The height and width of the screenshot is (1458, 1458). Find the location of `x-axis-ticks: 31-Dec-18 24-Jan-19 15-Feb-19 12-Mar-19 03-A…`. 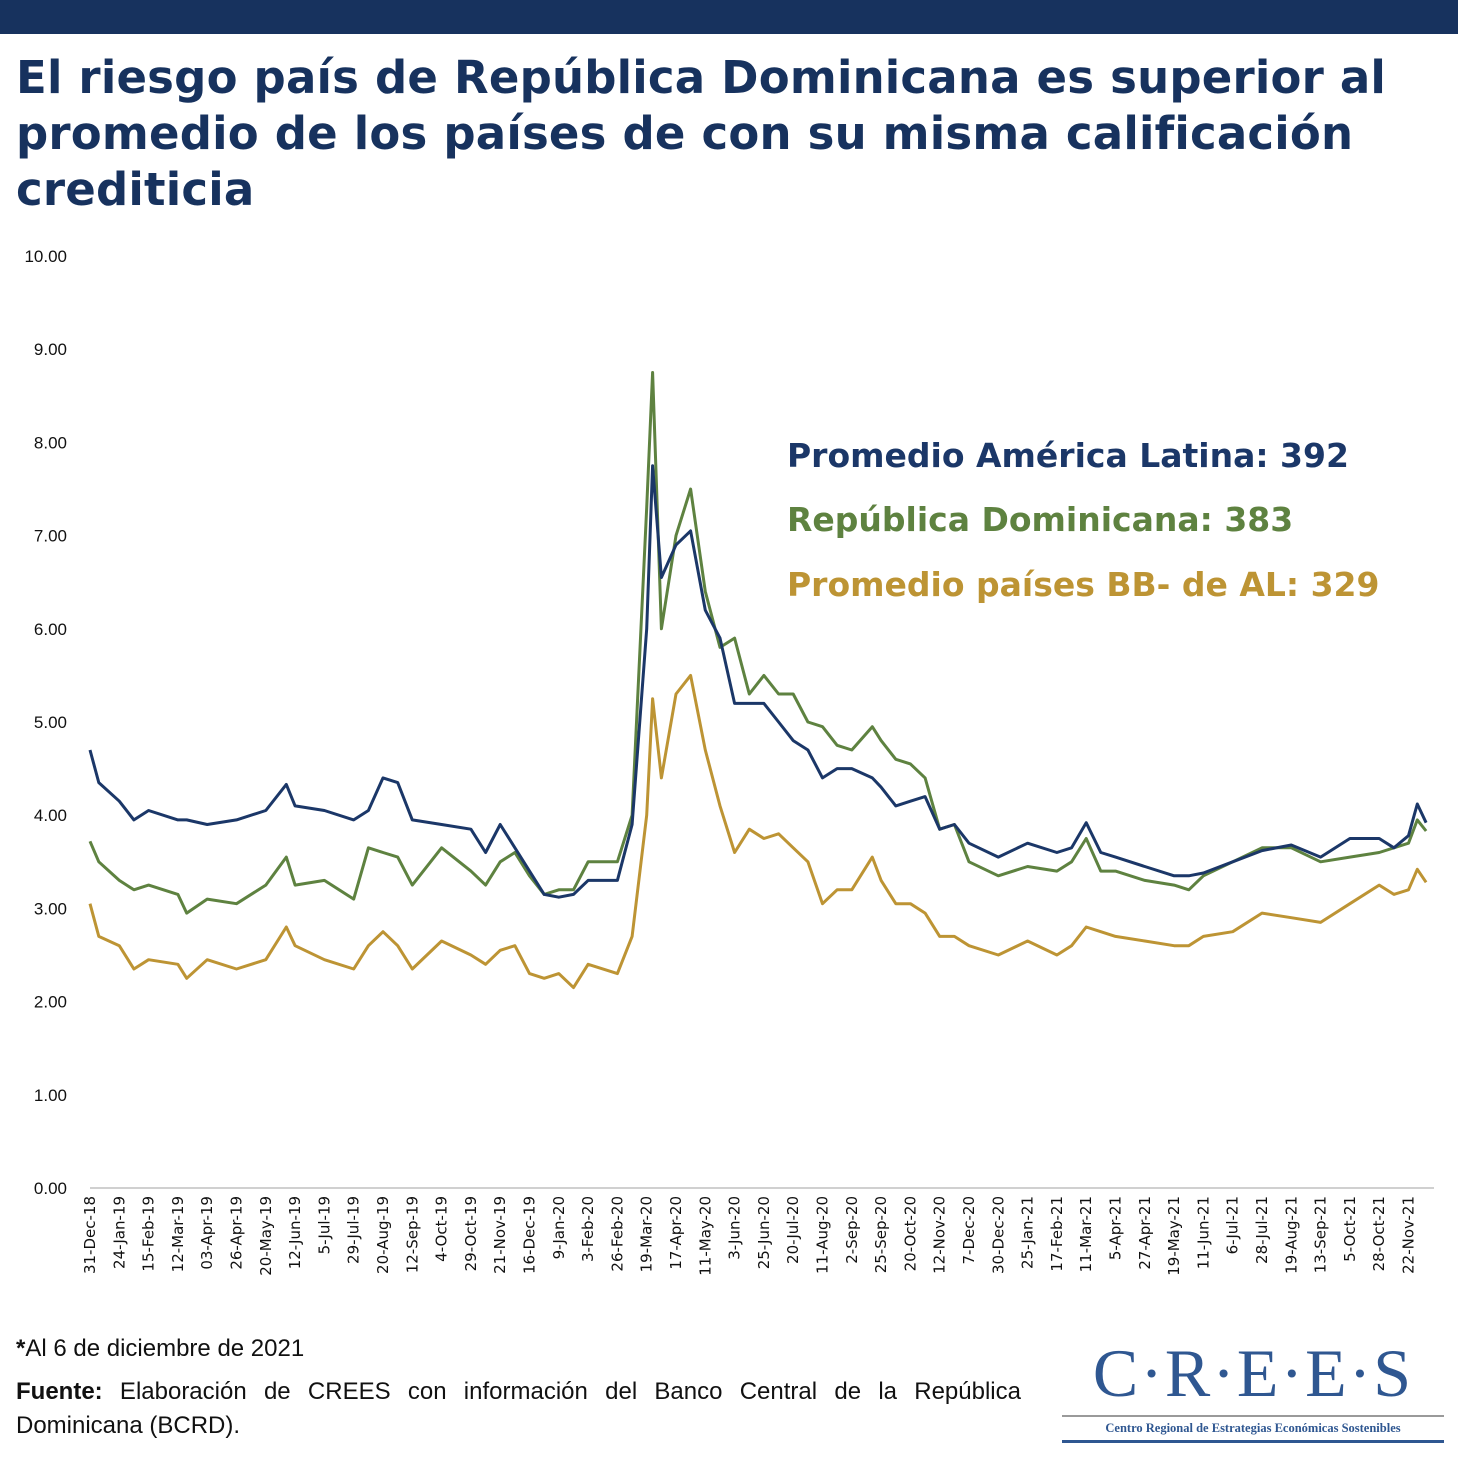

x-axis-ticks: 31-Dec-18 24-Jan-19 15-Feb-19 12-Mar-19 03-A… is located at coordinates (749, 1236).